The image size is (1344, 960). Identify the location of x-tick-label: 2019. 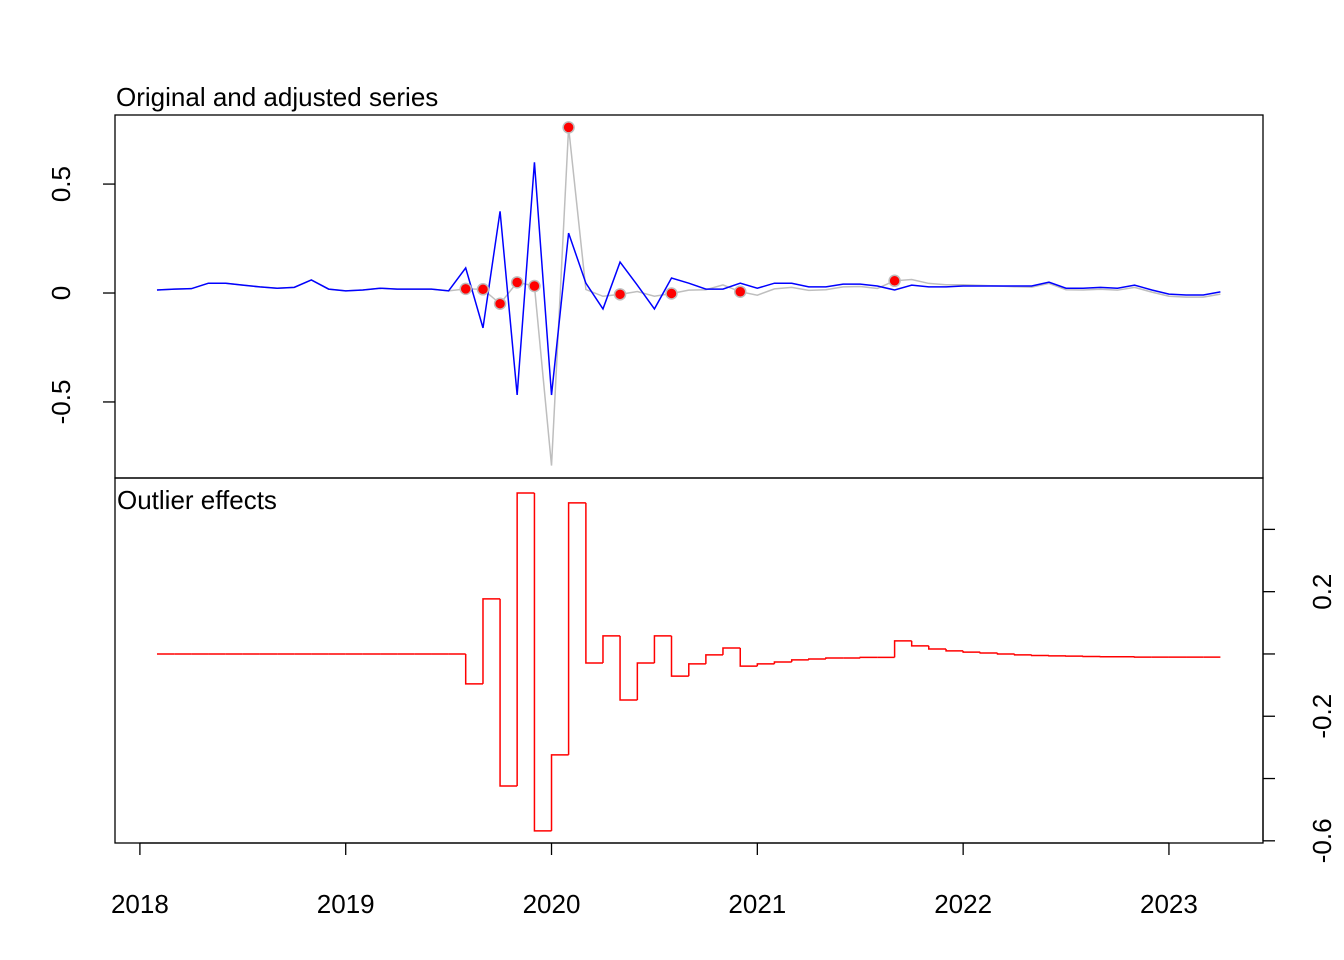
(346, 904).